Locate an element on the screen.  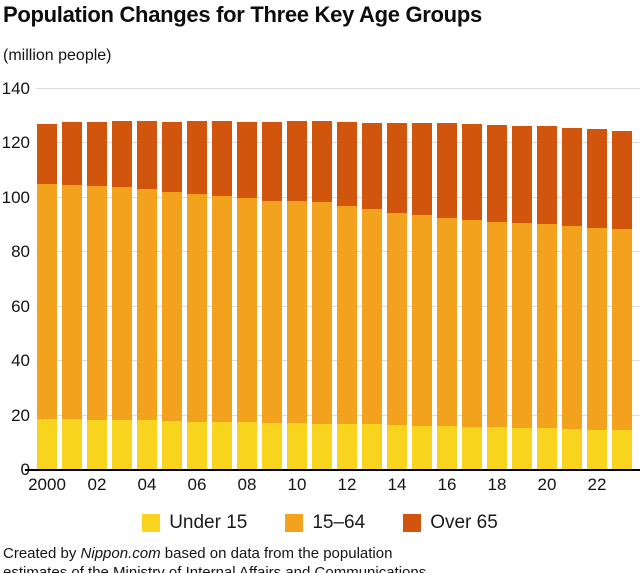
bar-2008 is located at coordinates (247, 234).